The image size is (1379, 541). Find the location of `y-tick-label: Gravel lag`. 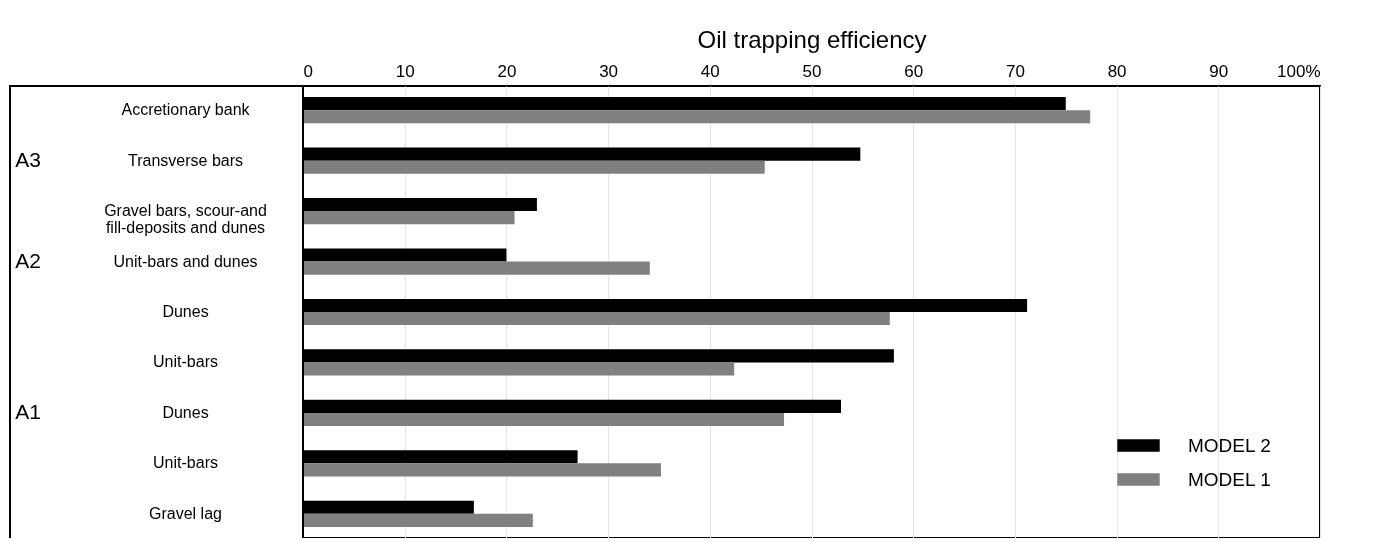

y-tick-label: Gravel lag is located at coordinates (185, 513).